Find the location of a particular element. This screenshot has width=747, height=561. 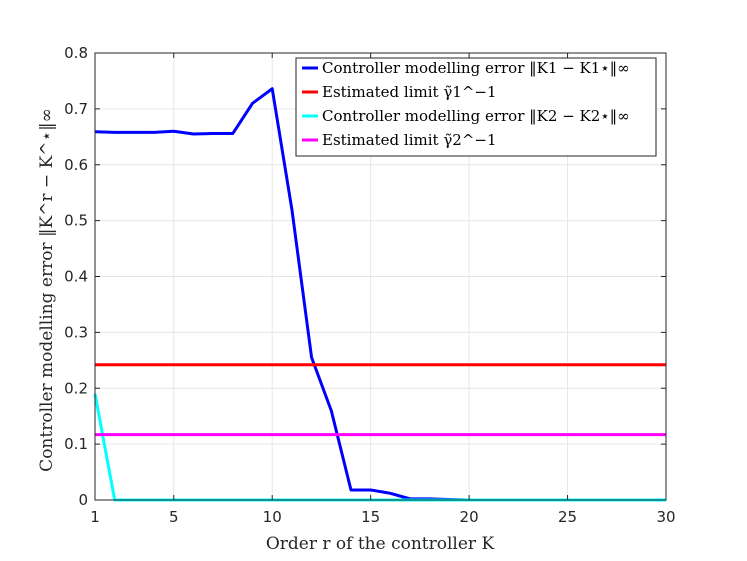

x-tick-label: 5 is located at coordinates (174, 517).